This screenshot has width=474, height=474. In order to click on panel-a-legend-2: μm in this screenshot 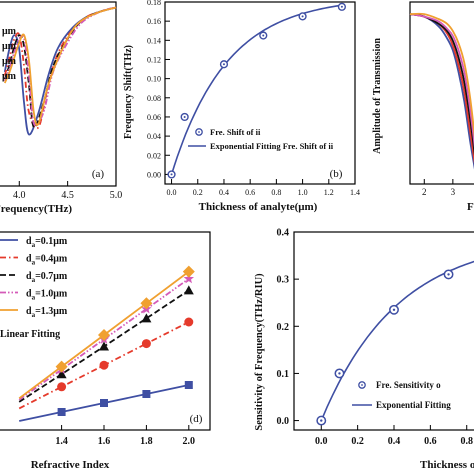, I will do `click(9, 46)`.